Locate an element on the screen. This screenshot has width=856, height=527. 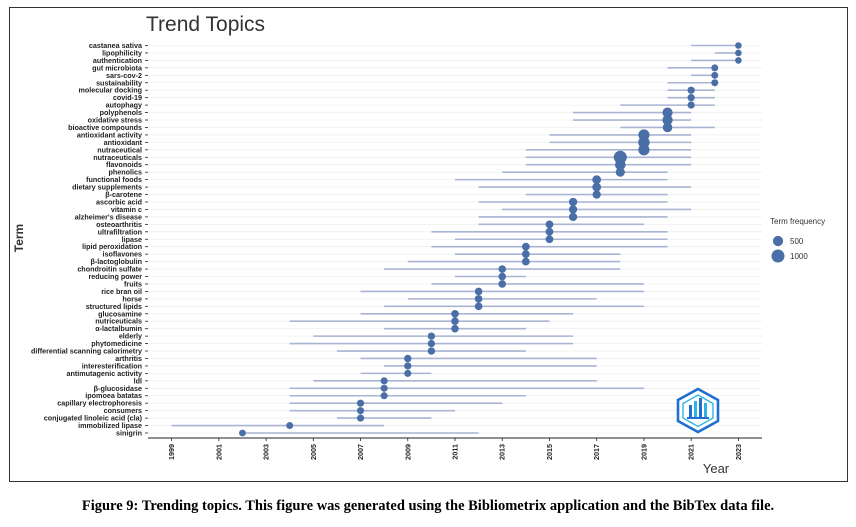
term-label: vitamin c is located at coordinates (126, 209).